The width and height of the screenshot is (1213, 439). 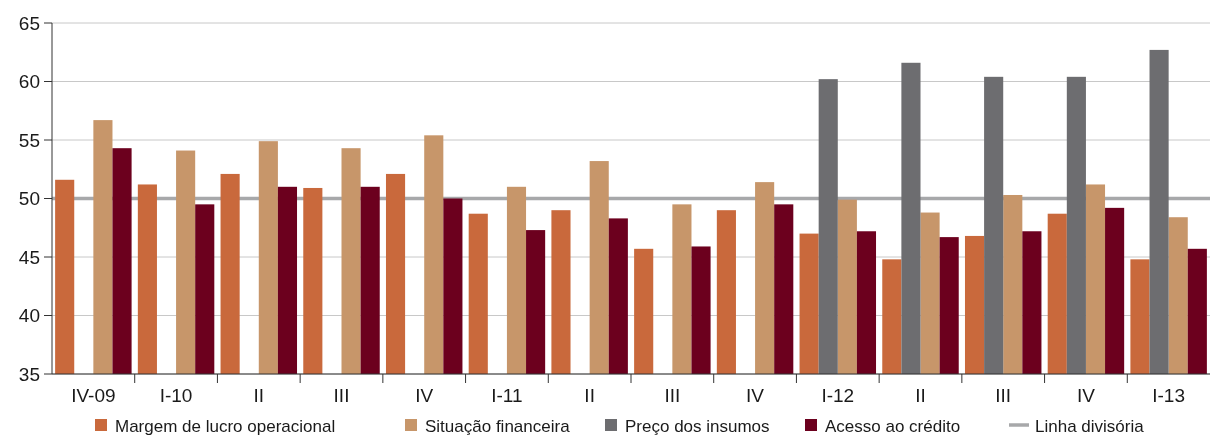 What do you see at coordinates (225, 426) in the screenshot?
I see `legend-label: Margem de lucro operacional` at bounding box center [225, 426].